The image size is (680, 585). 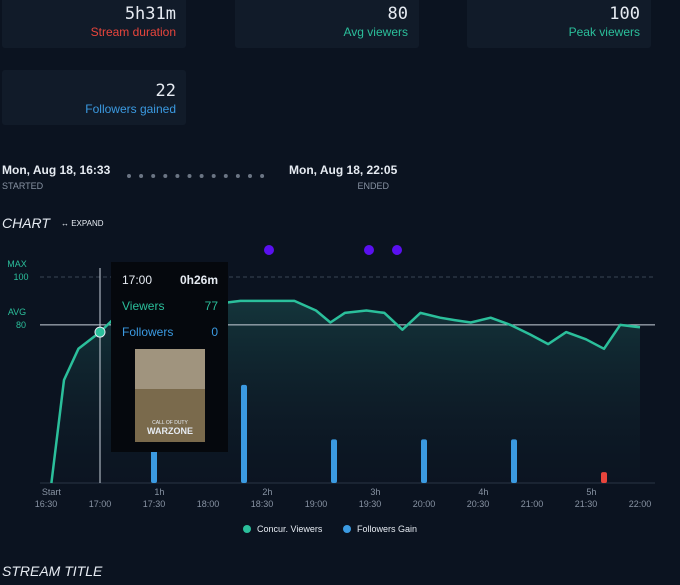 What do you see at coordinates (532, 504) in the screenshot?
I see `x-tick-label: 21:00` at bounding box center [532, 504].